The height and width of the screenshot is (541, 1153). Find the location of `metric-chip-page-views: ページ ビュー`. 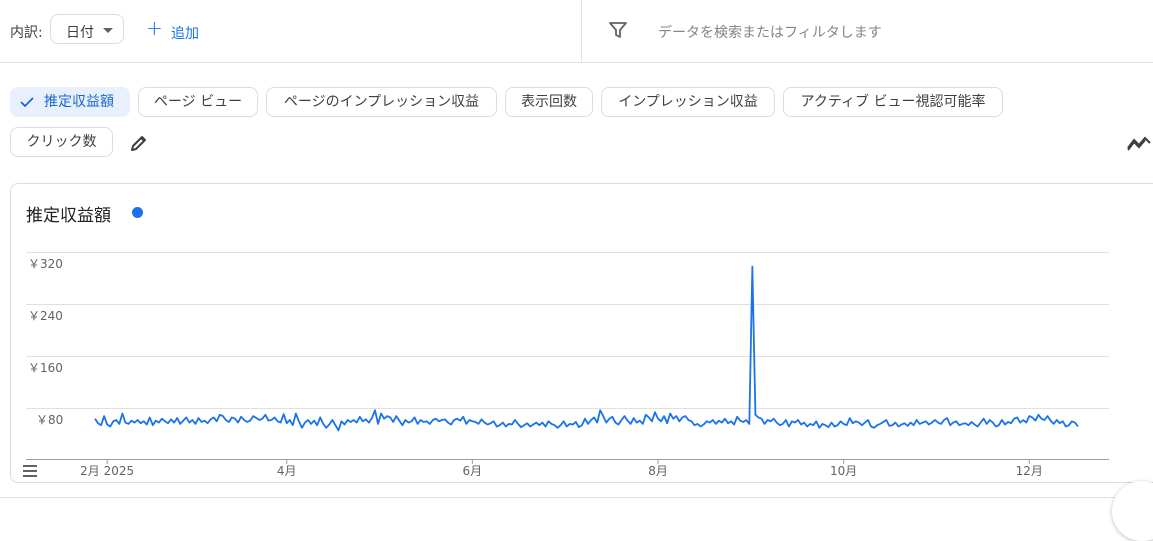

metric-chip-page-views: ページ ビュー is located at coordinates (198, 102).